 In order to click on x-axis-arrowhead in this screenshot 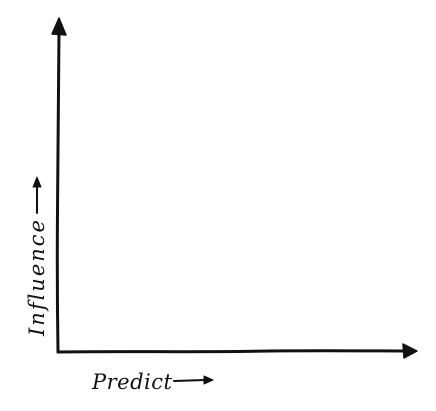, I will do `click(410, 351)`.